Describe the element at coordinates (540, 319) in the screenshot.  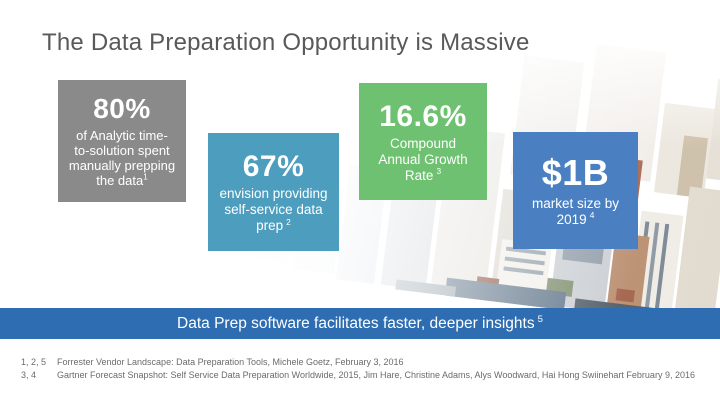
I see `footnote-ref-superscript: 5` at that location.